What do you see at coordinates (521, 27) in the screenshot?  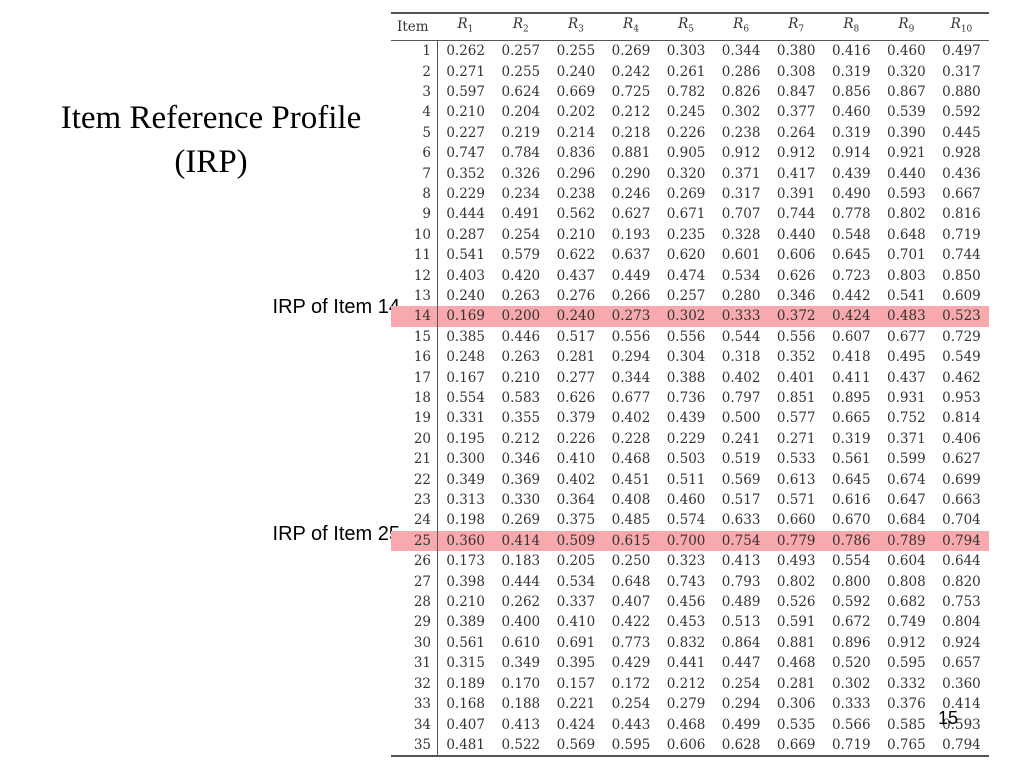 I see `header-r2: R2` at bounding box center [521, 27].